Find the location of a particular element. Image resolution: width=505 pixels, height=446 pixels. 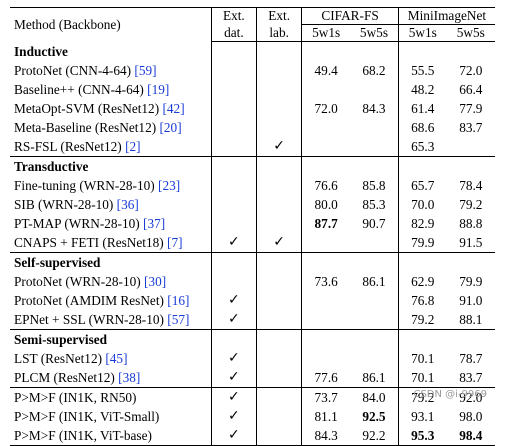

value-cell: 65.3 is located at coordinates (422, 146).